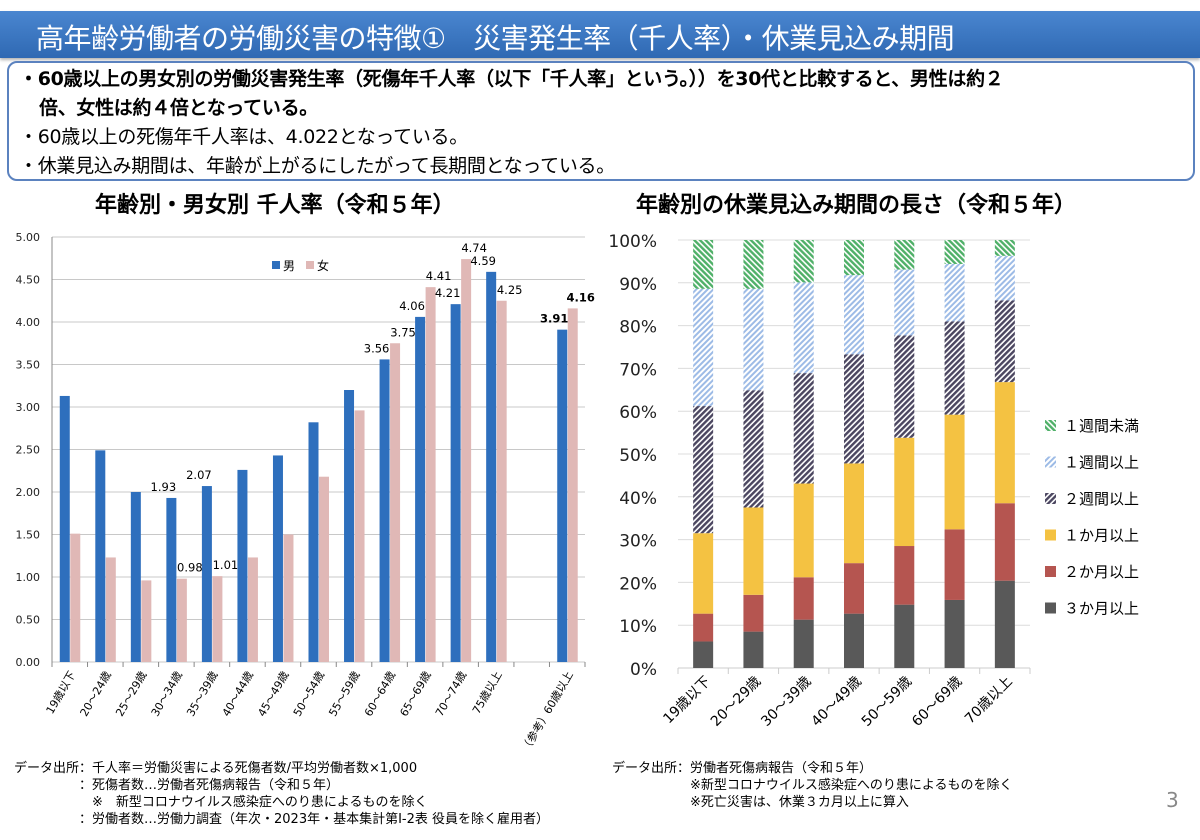 The width and height of the screenshot is (1200, 840). Describe the element at coordinates (323, 265) in the screenshot. I see `legend-label: 女` at that location.